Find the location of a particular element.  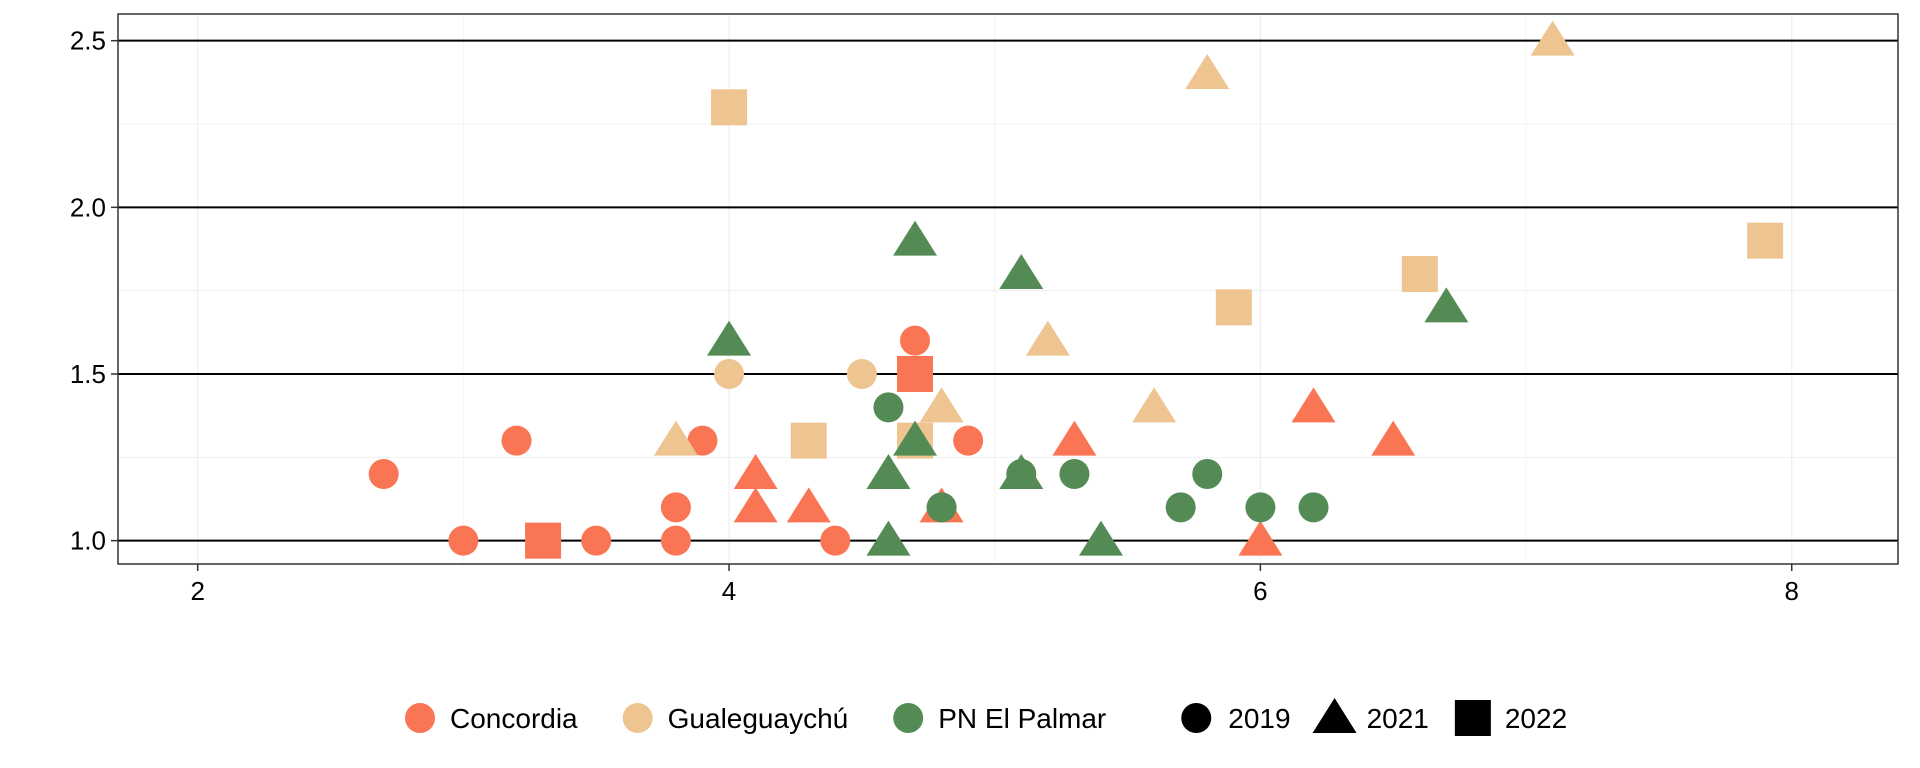

legend-label: 2019 is located at coordinates (1259, 718).